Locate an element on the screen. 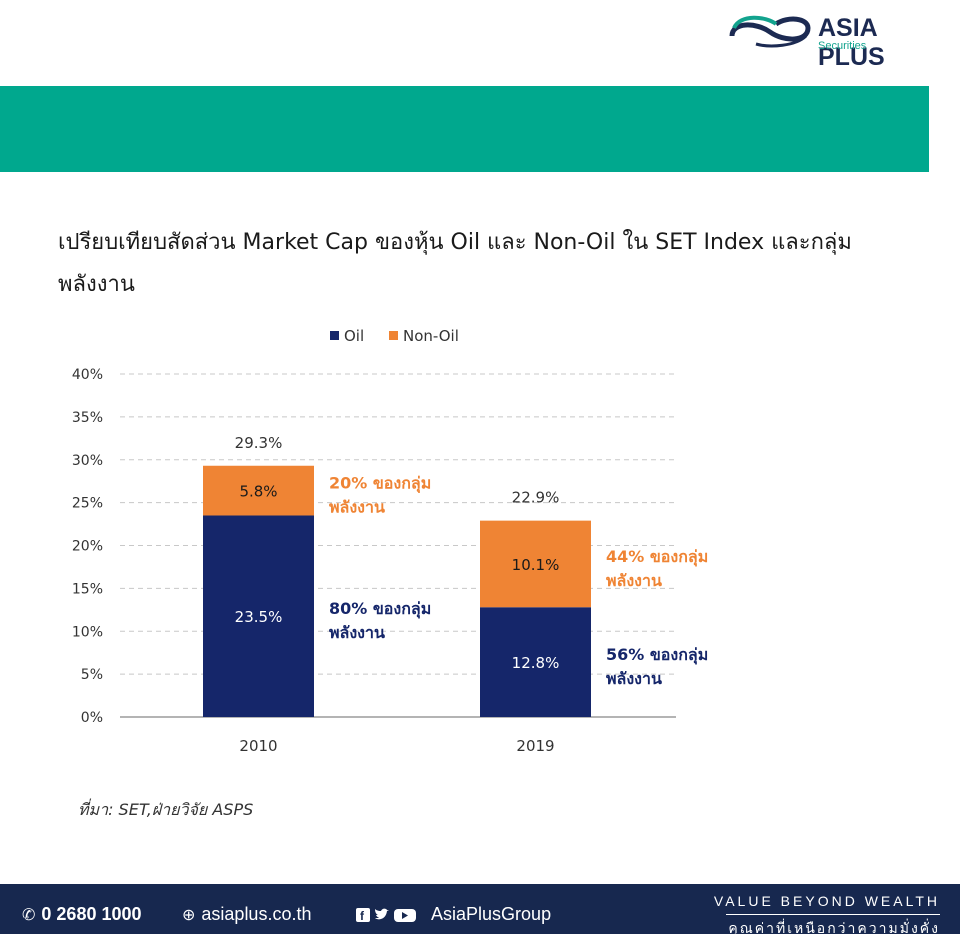  bar-2019-oil is located at coordinates (535, 662).